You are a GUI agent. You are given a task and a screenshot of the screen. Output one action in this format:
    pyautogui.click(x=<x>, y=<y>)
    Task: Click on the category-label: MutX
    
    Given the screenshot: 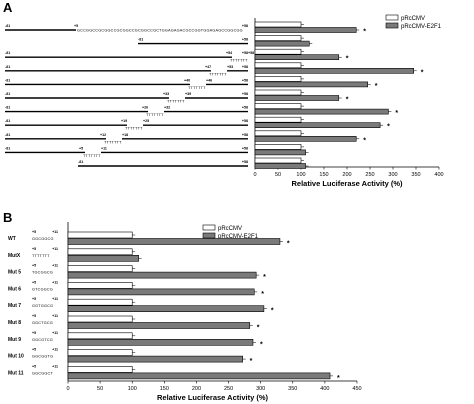 What is the action you would take?
    pyautogui.click(x=14, y=256)
    